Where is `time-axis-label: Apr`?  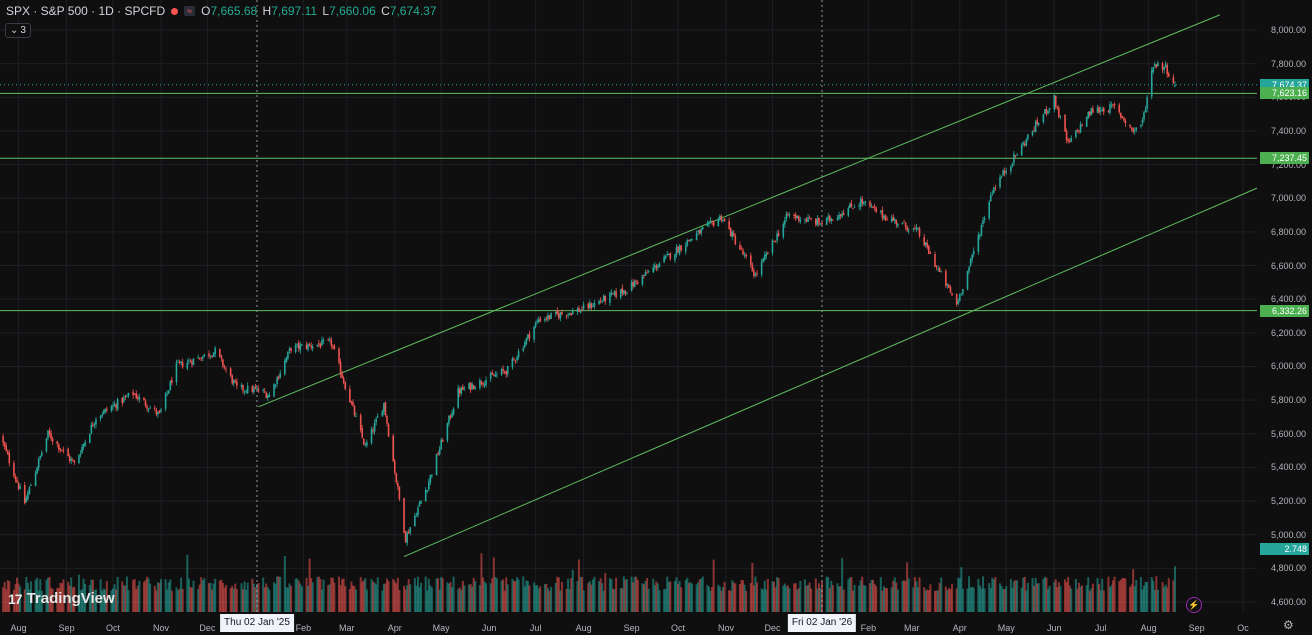
time-axis-label: Apr is located at coordinates (959, 628).